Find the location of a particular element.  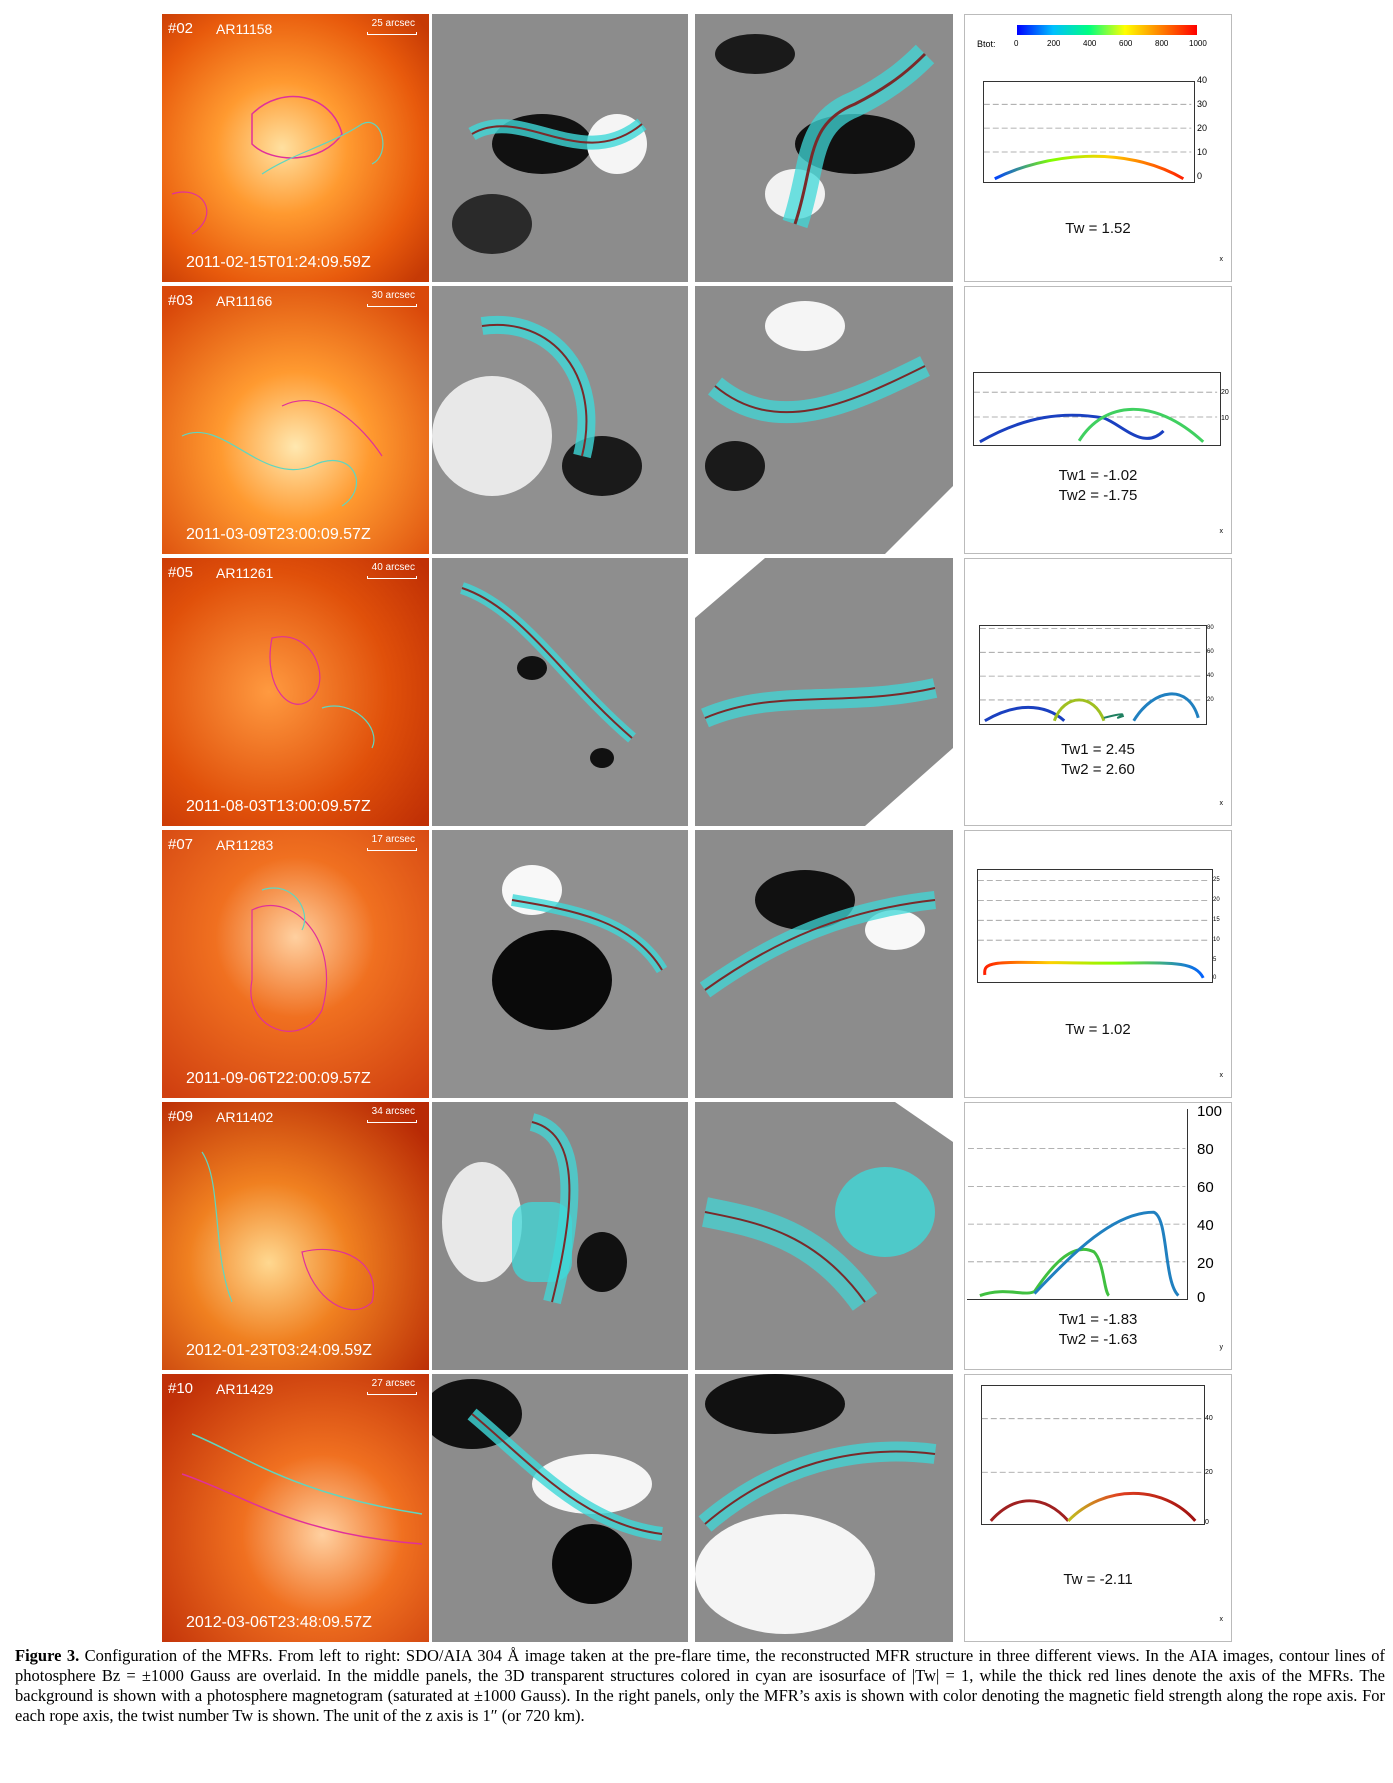

active-region-label: AR11158 is located at coordinates (244, 29).